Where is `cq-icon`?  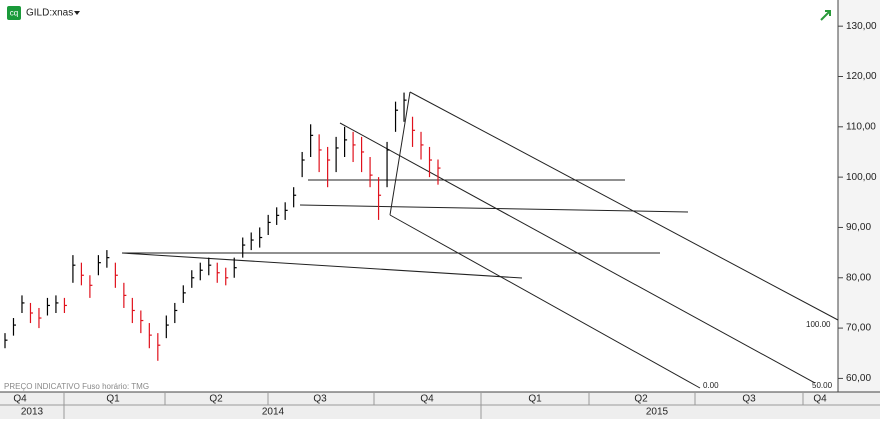 cq-icon is located at coordinates (14, 13).